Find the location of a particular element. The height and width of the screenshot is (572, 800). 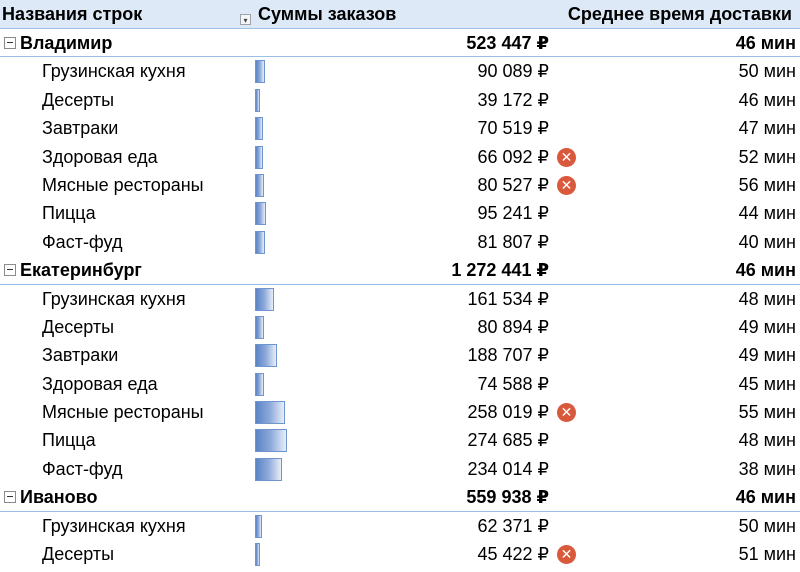

order-sum-value: 258 019 ₽ is located at coordinates (508, 412).